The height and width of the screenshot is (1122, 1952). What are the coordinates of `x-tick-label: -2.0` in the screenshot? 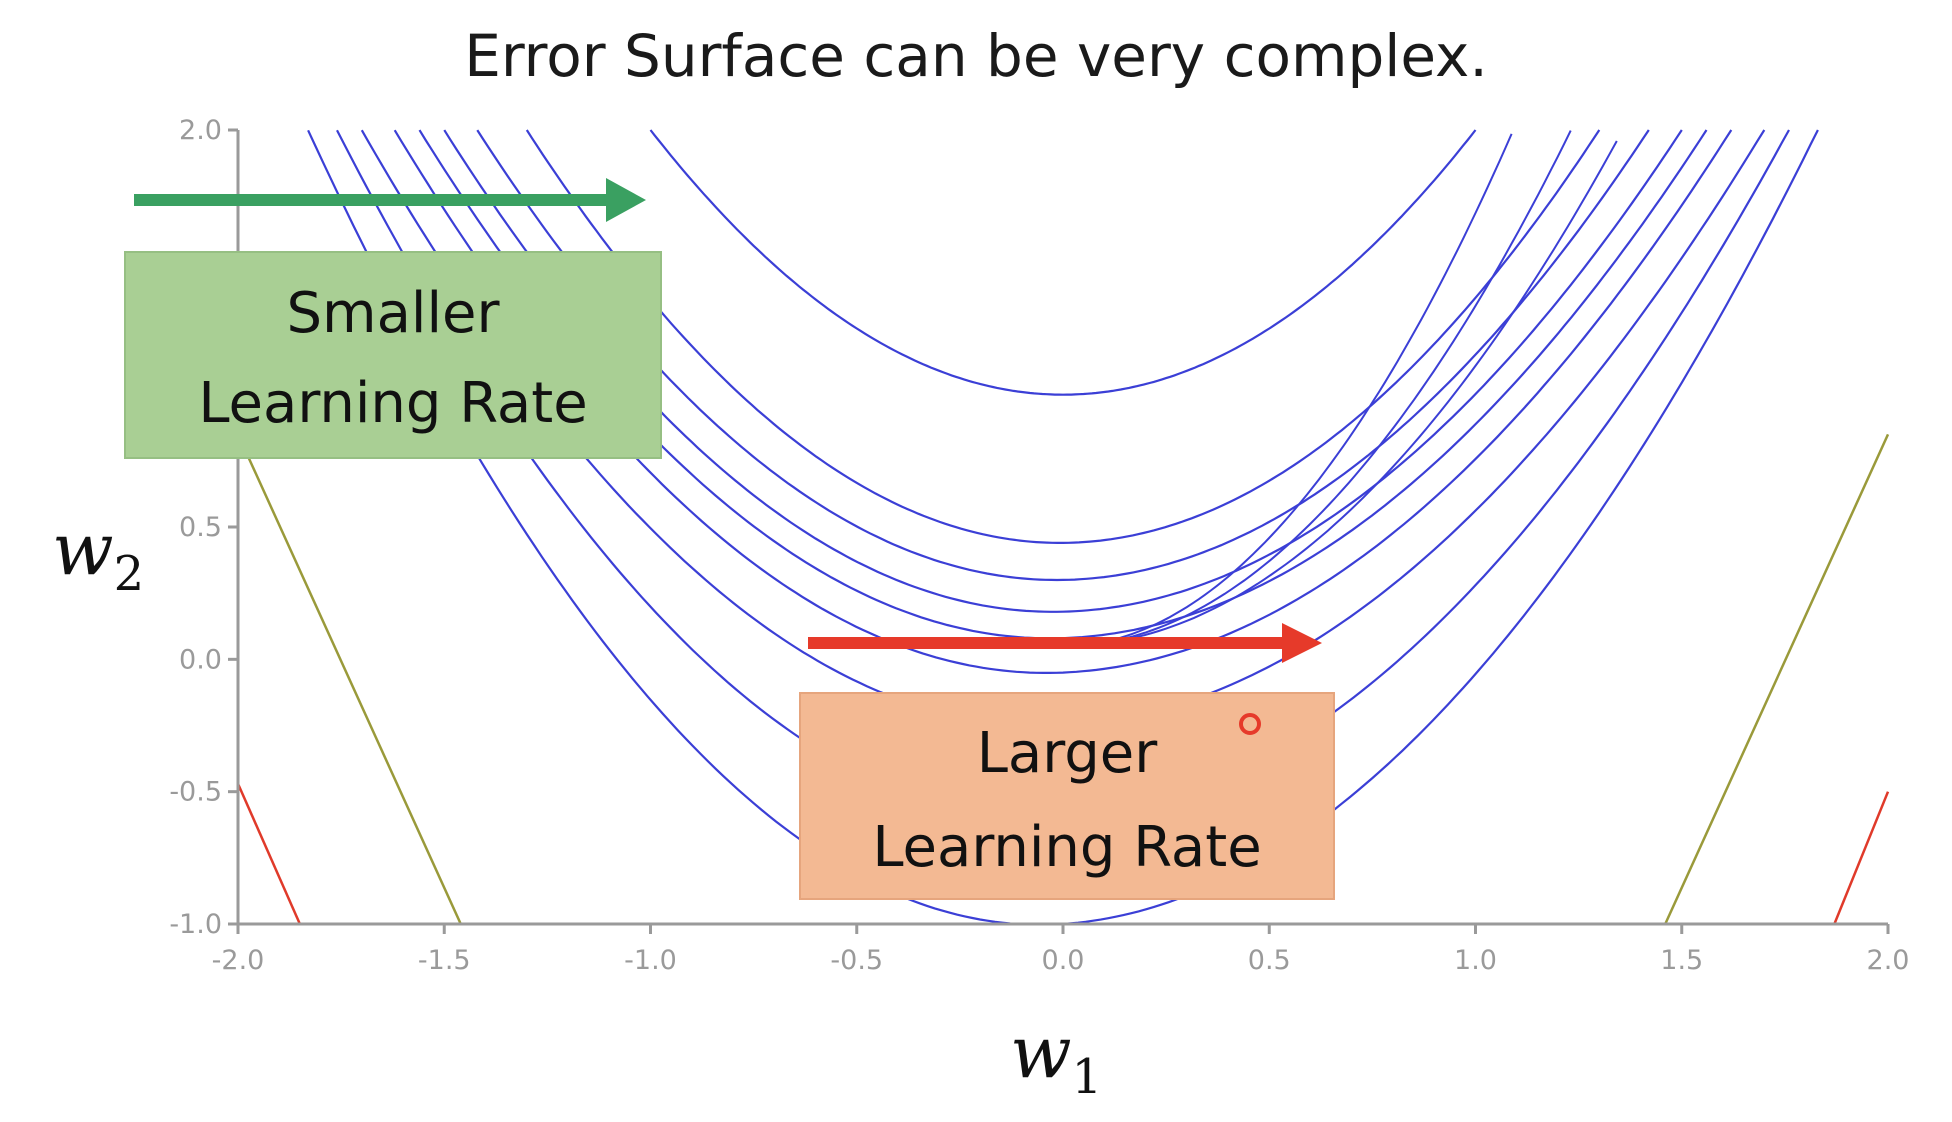 It's located at (238, 960).